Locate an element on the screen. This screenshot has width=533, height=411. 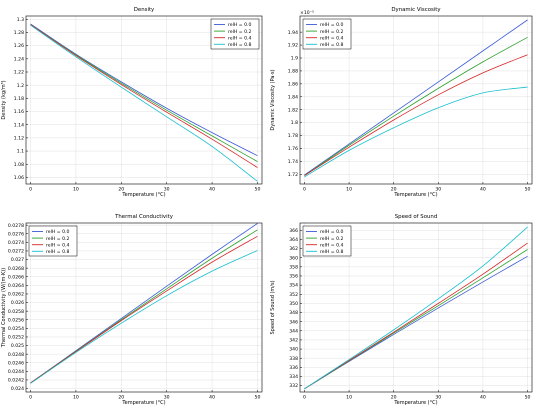
y-tick-label: 0.0256 is located at coordinates (16, 320).